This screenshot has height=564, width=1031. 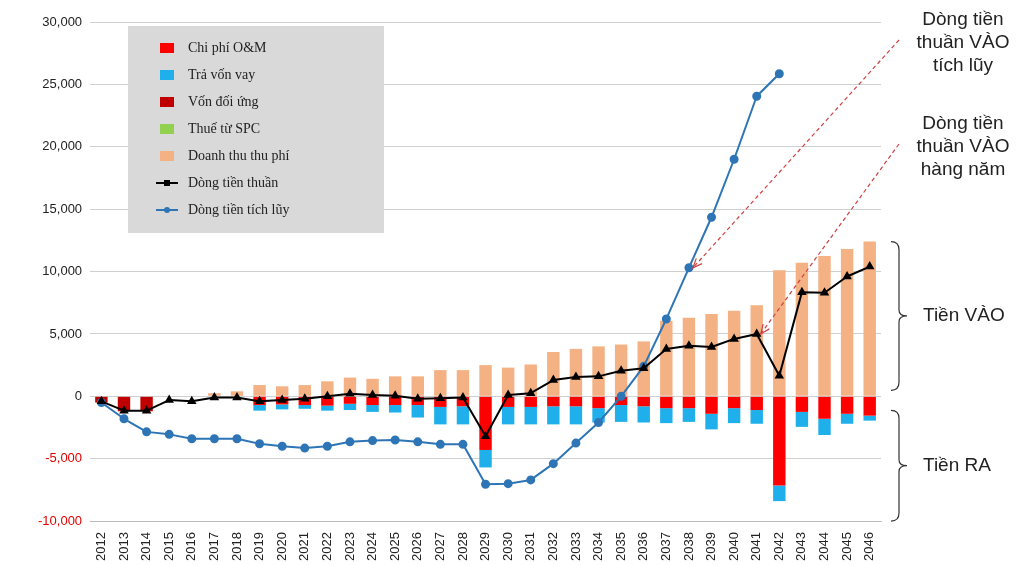 I want to click on legend-label: Thuế từ SPC, so click(x=224, y=128).